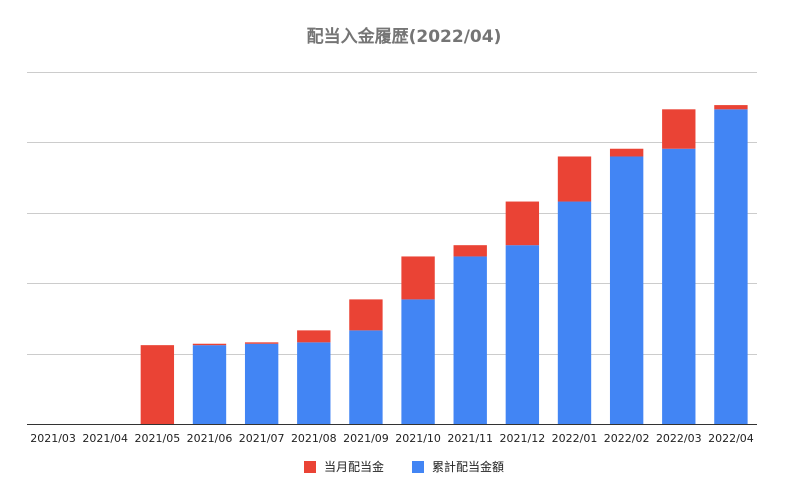  I want to click on legend: 当月配当金 累計配当金額, so click(404, 466).